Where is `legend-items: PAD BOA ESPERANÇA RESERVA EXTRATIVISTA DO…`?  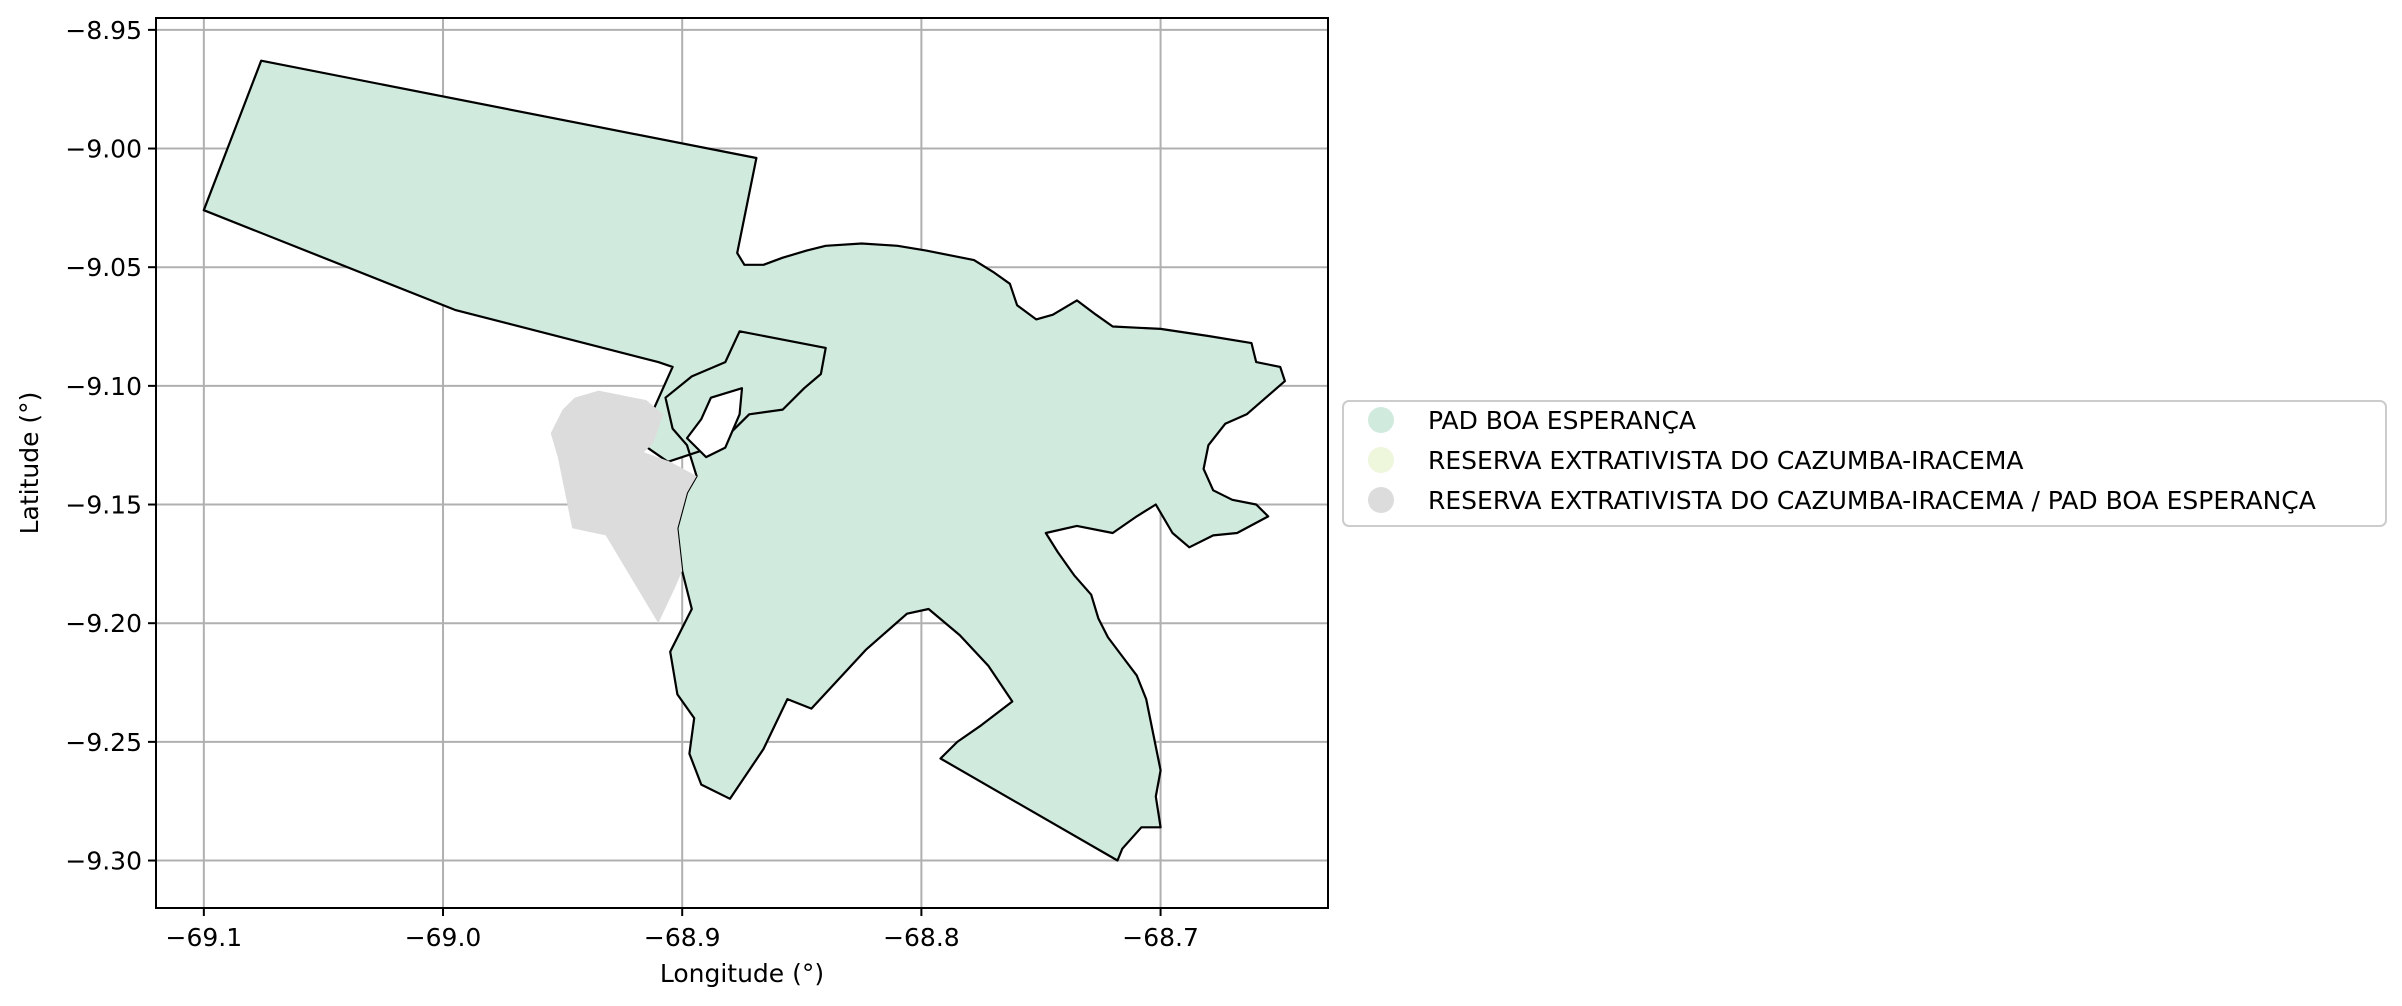
legend-items: PAD BOA ESPERANÇA RESERVA EXTRATIVISTA DO… is located at coordinates (1842, 460).